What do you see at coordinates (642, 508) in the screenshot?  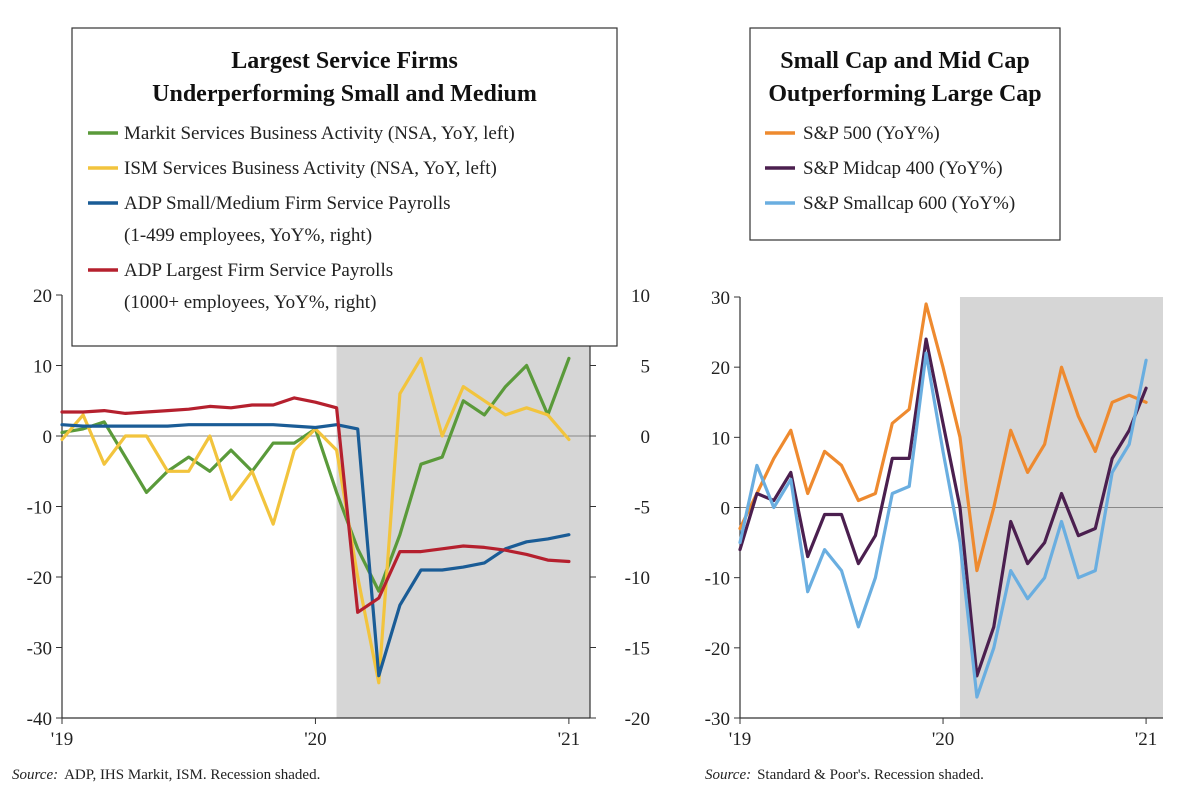 I see `right-y-tick-label: -5` at bounding box center [642, 508].